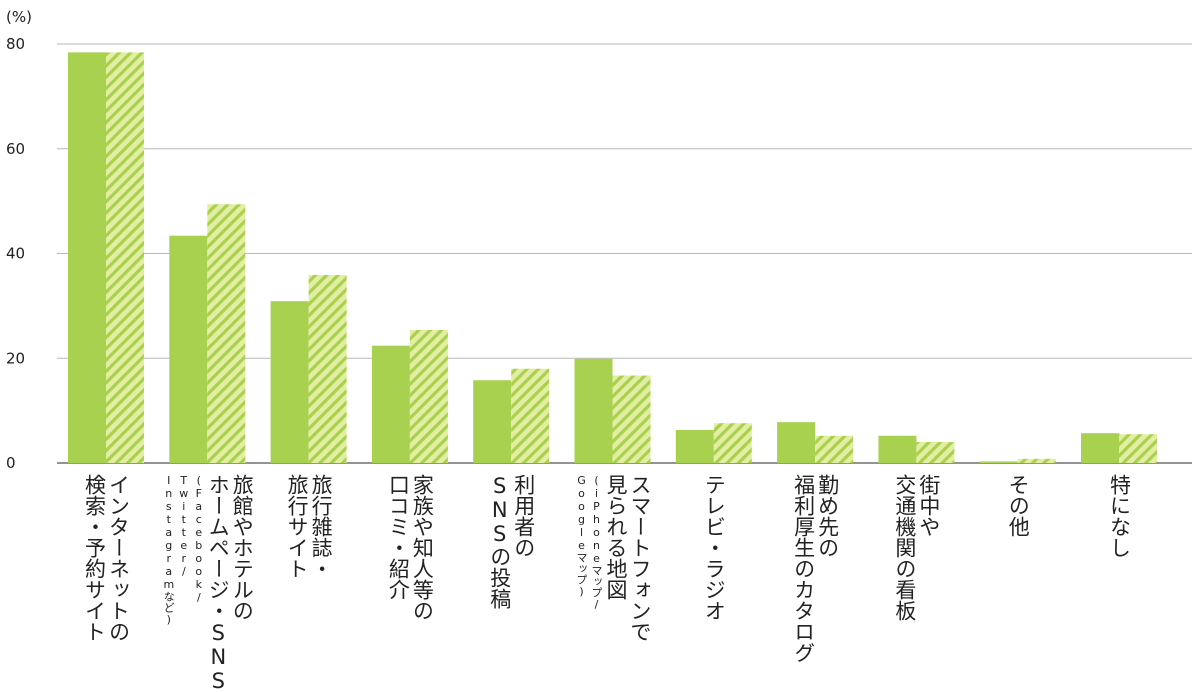 The height and width of the screenshot is (693, 1192). I want to click on y-tick-label: 40, so click(15, 254).